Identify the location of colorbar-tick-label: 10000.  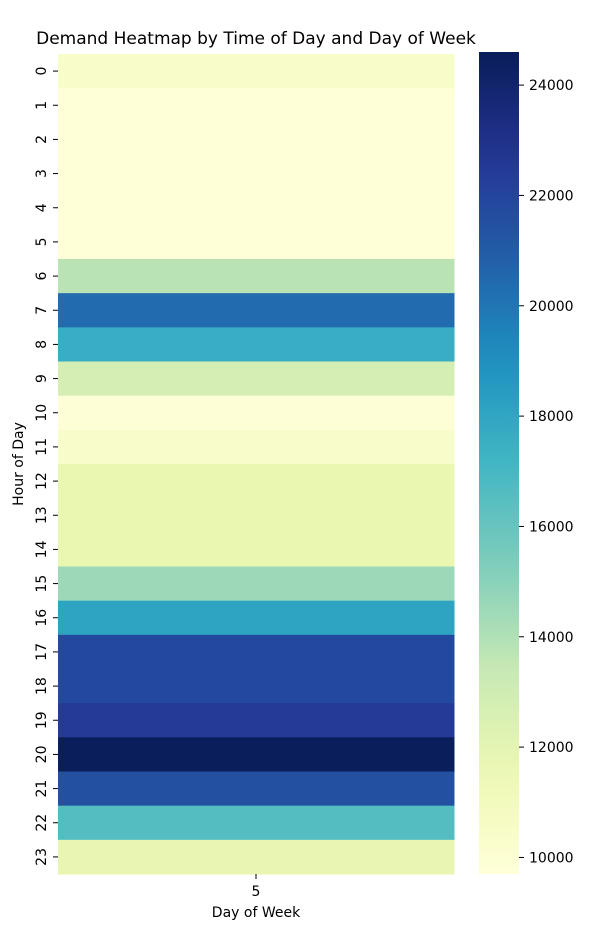
(551, 858).